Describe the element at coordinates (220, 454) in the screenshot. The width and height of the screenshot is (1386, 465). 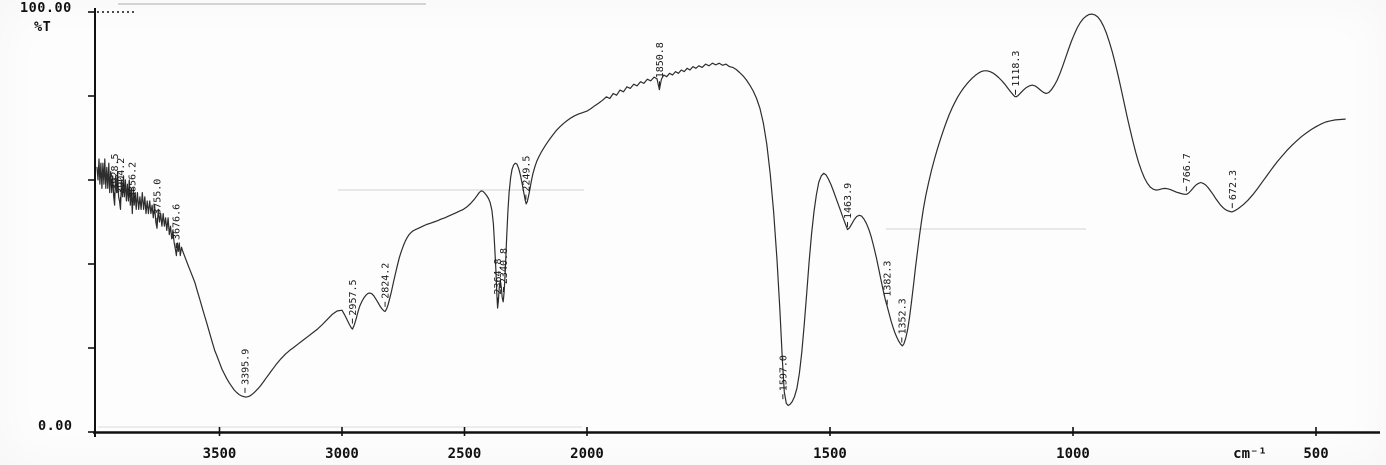
I see `x-axis-tick-label: 3500` at that location.